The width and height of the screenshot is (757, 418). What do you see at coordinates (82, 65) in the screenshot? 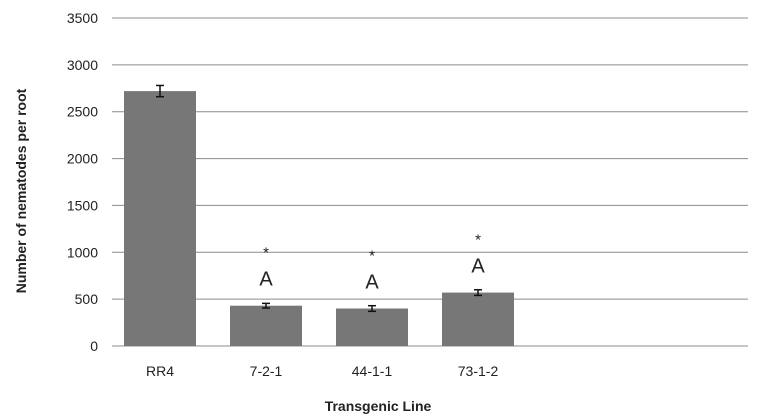
I see `y-tick-label: 3000` at bounding box center [82, 65].